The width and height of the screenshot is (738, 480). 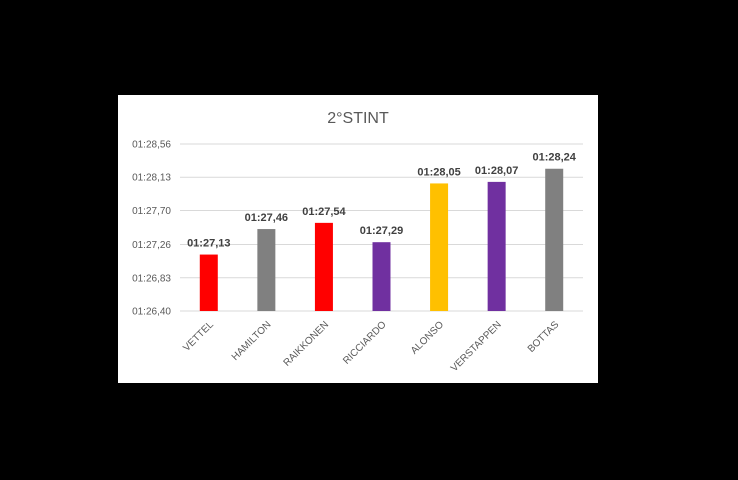 What do you see at coordinates (266, 270) in the screenshot?
I see `bar-hamilton` at bounding box center [266, 270].